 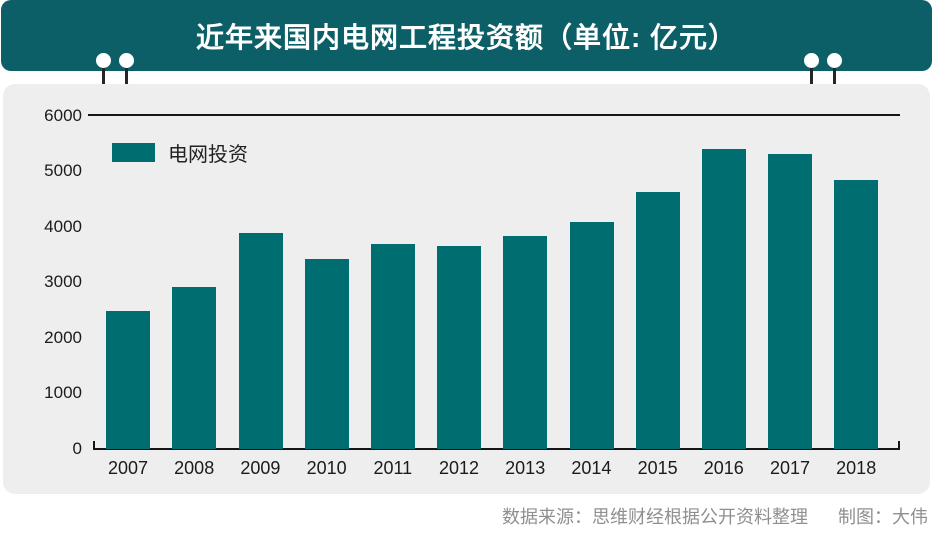 I want to click on title-banner: 近年来国内电网工程投资额（单位: 亿元）, so click(x=466, y=35).